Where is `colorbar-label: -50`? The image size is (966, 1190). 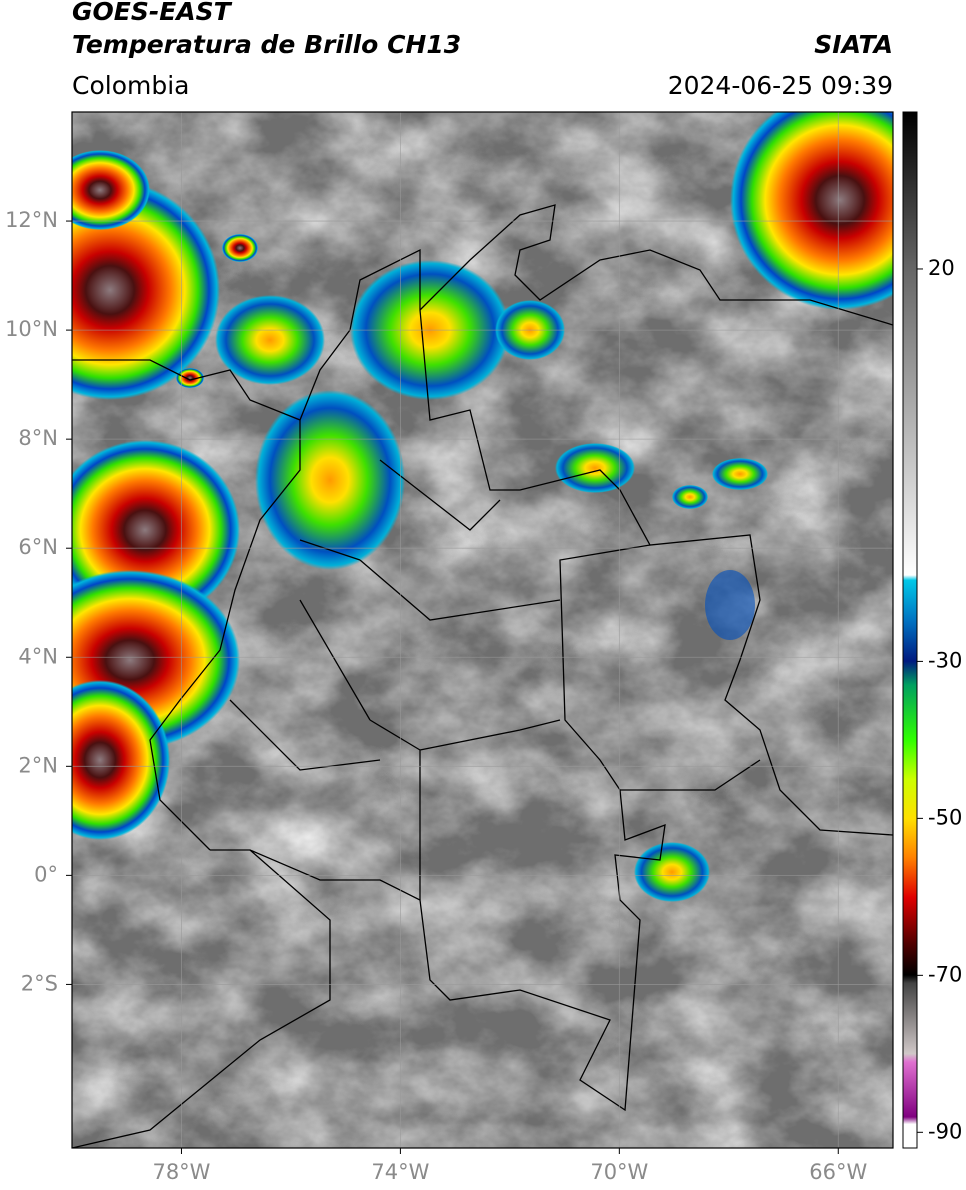 colorbar-label: -50 is located at coordinates (945, 817).